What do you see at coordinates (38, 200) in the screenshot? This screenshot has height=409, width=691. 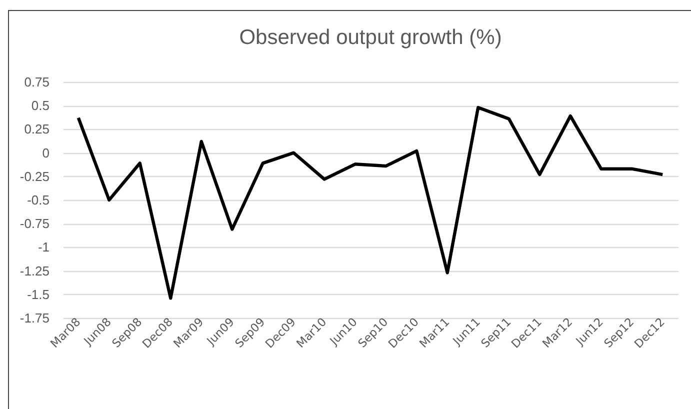 I see `y-tick-label: -0.5` at bounding box center [38, 200].